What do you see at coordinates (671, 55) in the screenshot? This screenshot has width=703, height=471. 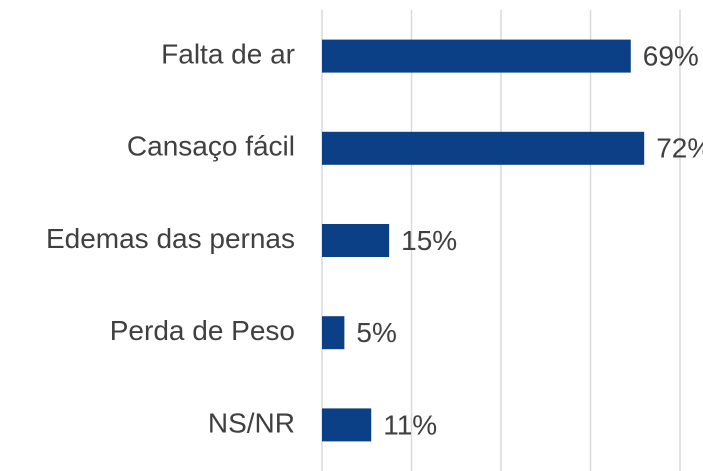 I see `value-label: 69%` at bounding box center [671, 55].